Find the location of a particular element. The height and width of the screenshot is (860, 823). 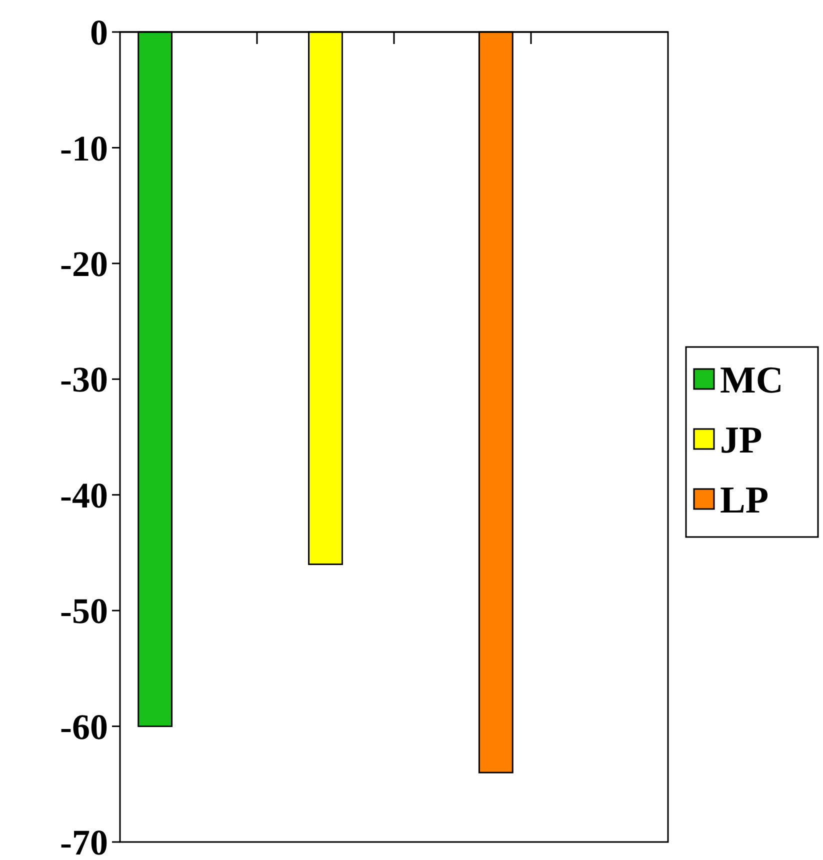

y-tick-label: -50 is located at coordinates (84, 611).